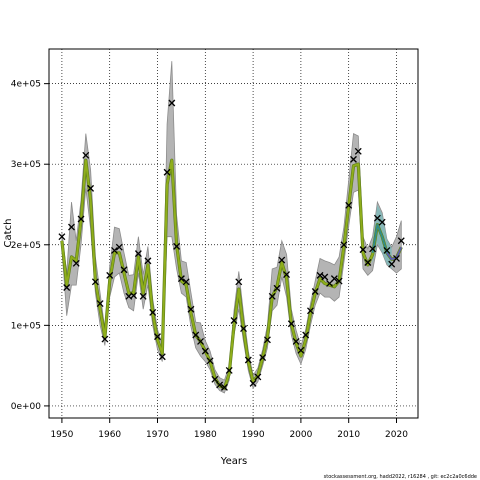  I want to click on x-axis-title: Years, so click(233, 461).